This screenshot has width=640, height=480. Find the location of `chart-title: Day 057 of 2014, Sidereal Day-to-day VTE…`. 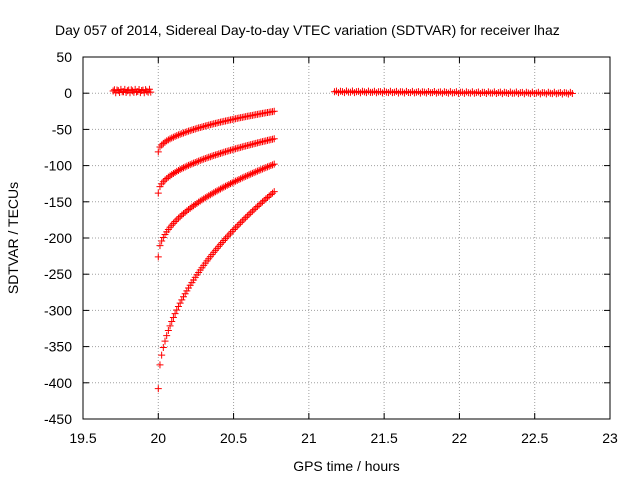

chart-title: Day 057 of 2014, Sidereal Day-to-day VTE… is located at coordinates (307, 30).